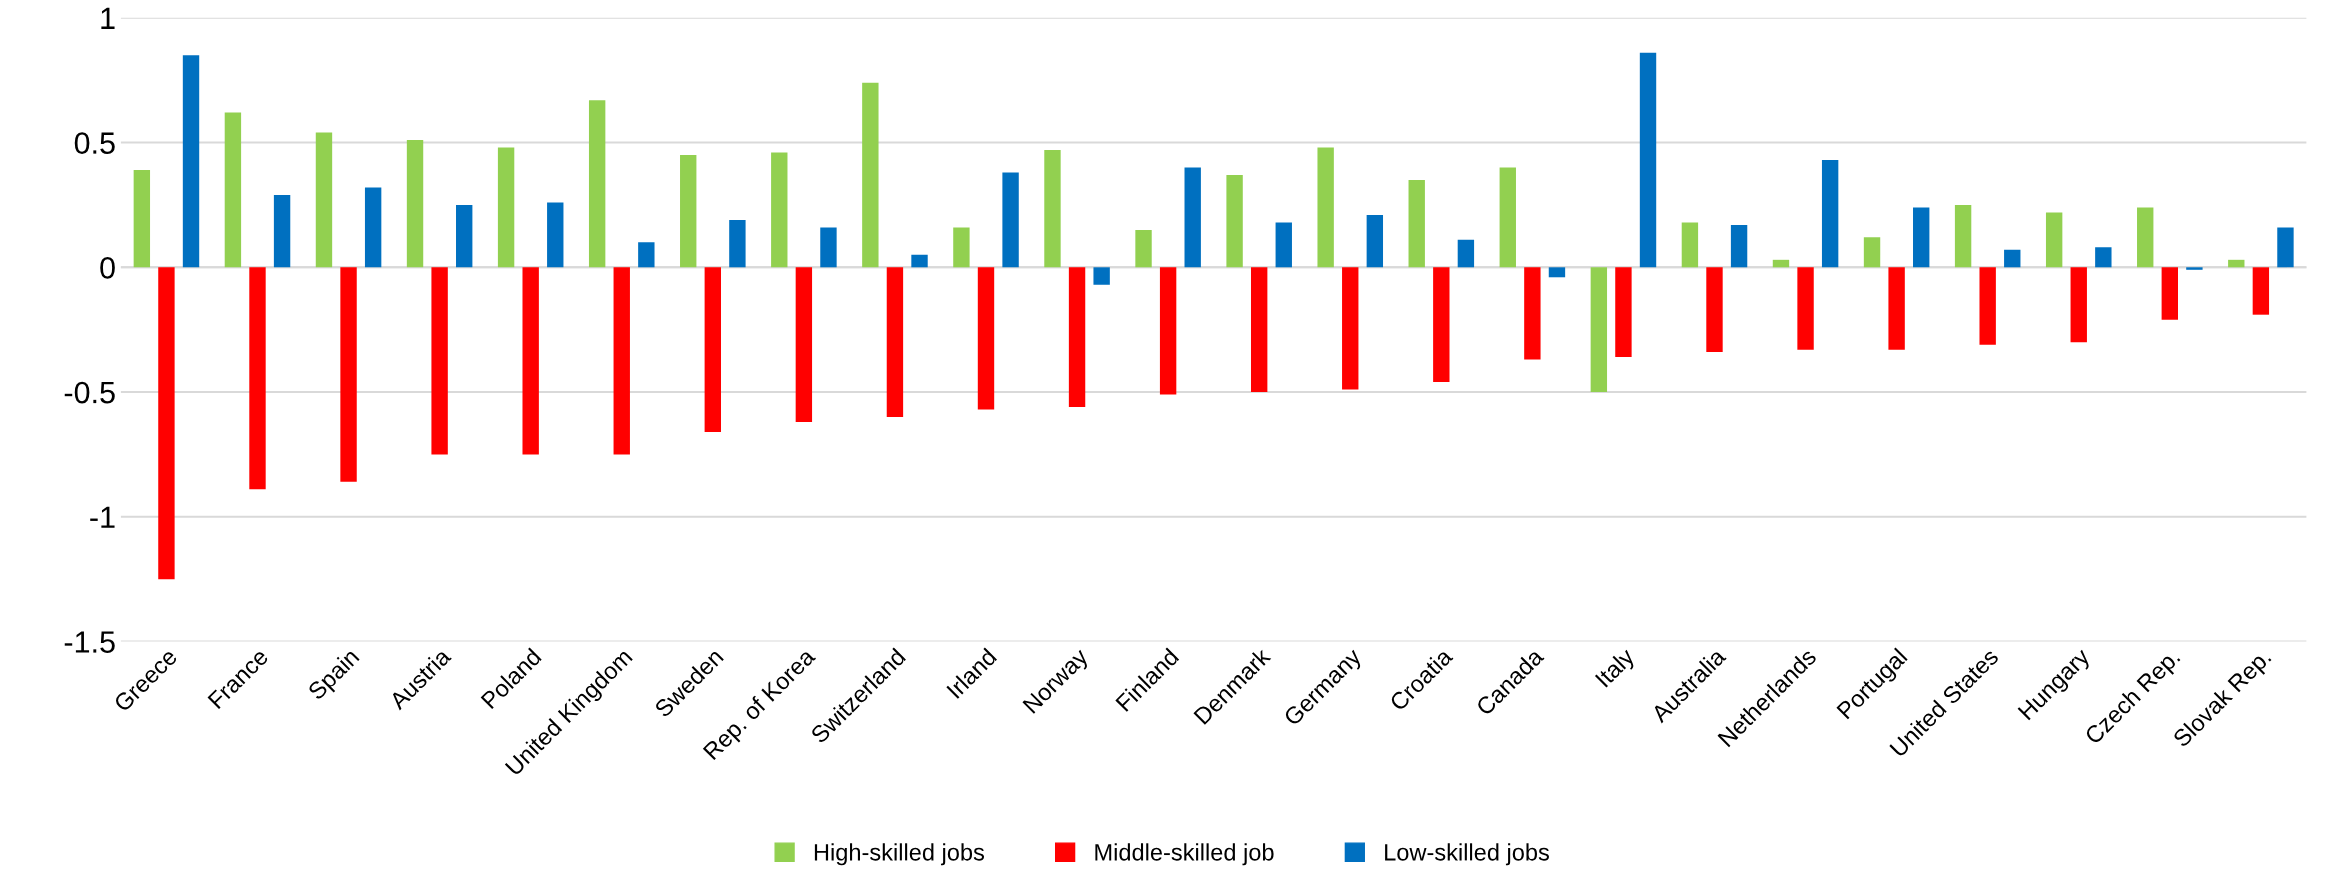 This screenshot has width=2325, height=891. Describe the element at coordinates (899, 854) in the screenshot. I see `legend-label: High-skilled jobs` at that location.